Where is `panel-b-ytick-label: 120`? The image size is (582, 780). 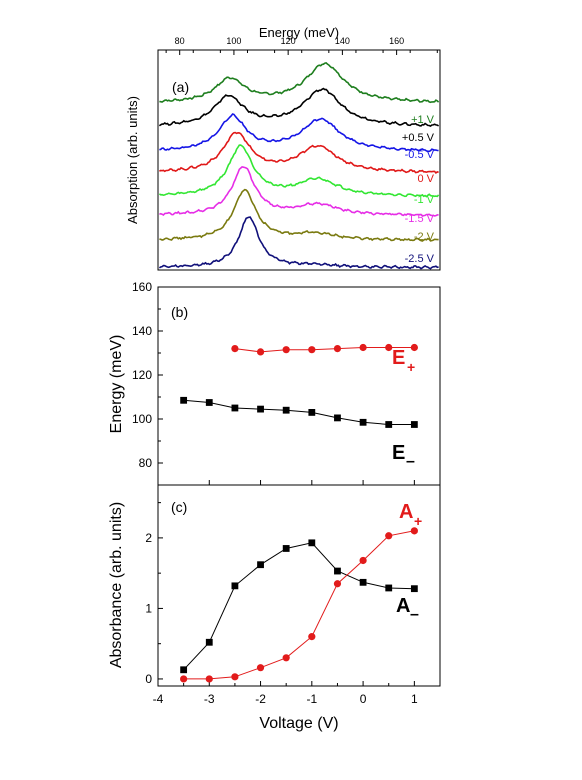
panel-b-ytick-label: 120 is located at coordinates (142, 375).